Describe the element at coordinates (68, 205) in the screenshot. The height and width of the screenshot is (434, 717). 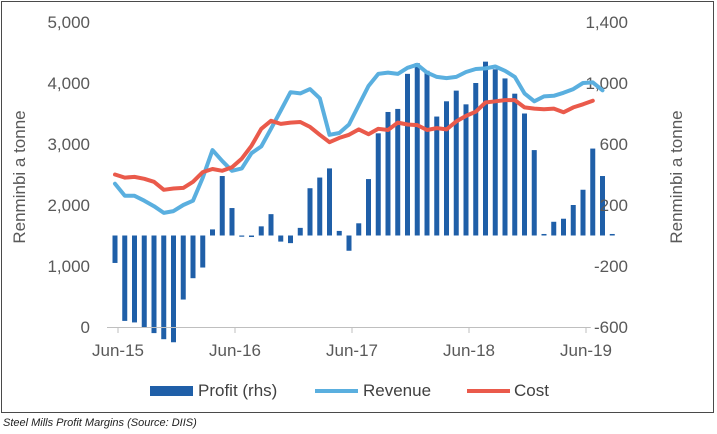
I see `left-tick-label: 2,000` at that location.